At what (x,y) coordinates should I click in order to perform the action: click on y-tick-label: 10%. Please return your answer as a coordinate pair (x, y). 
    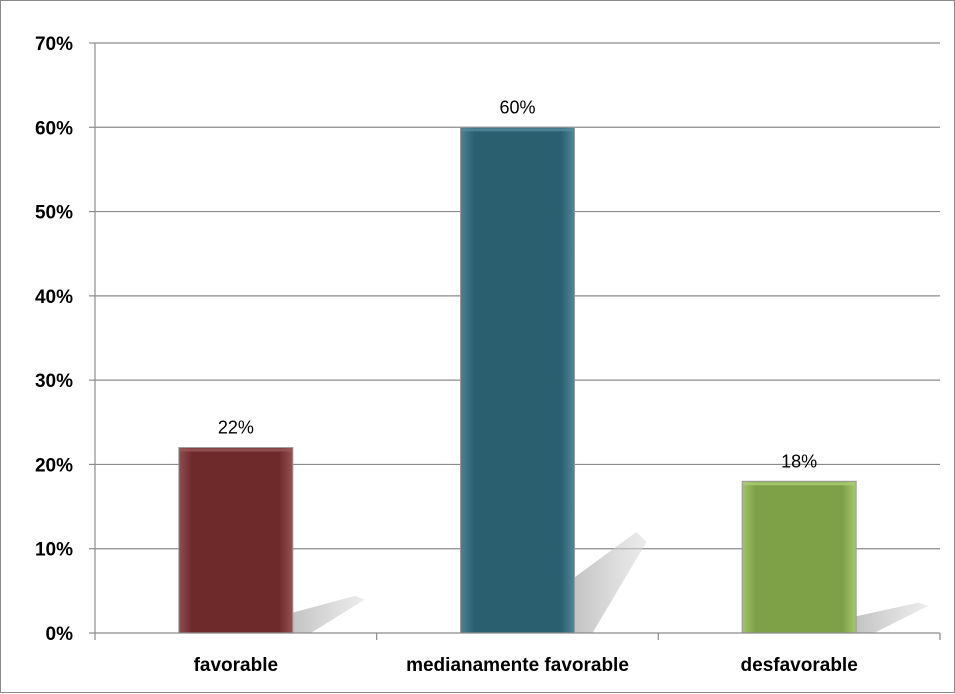
    Looking at the image, I should click on (54, 550).